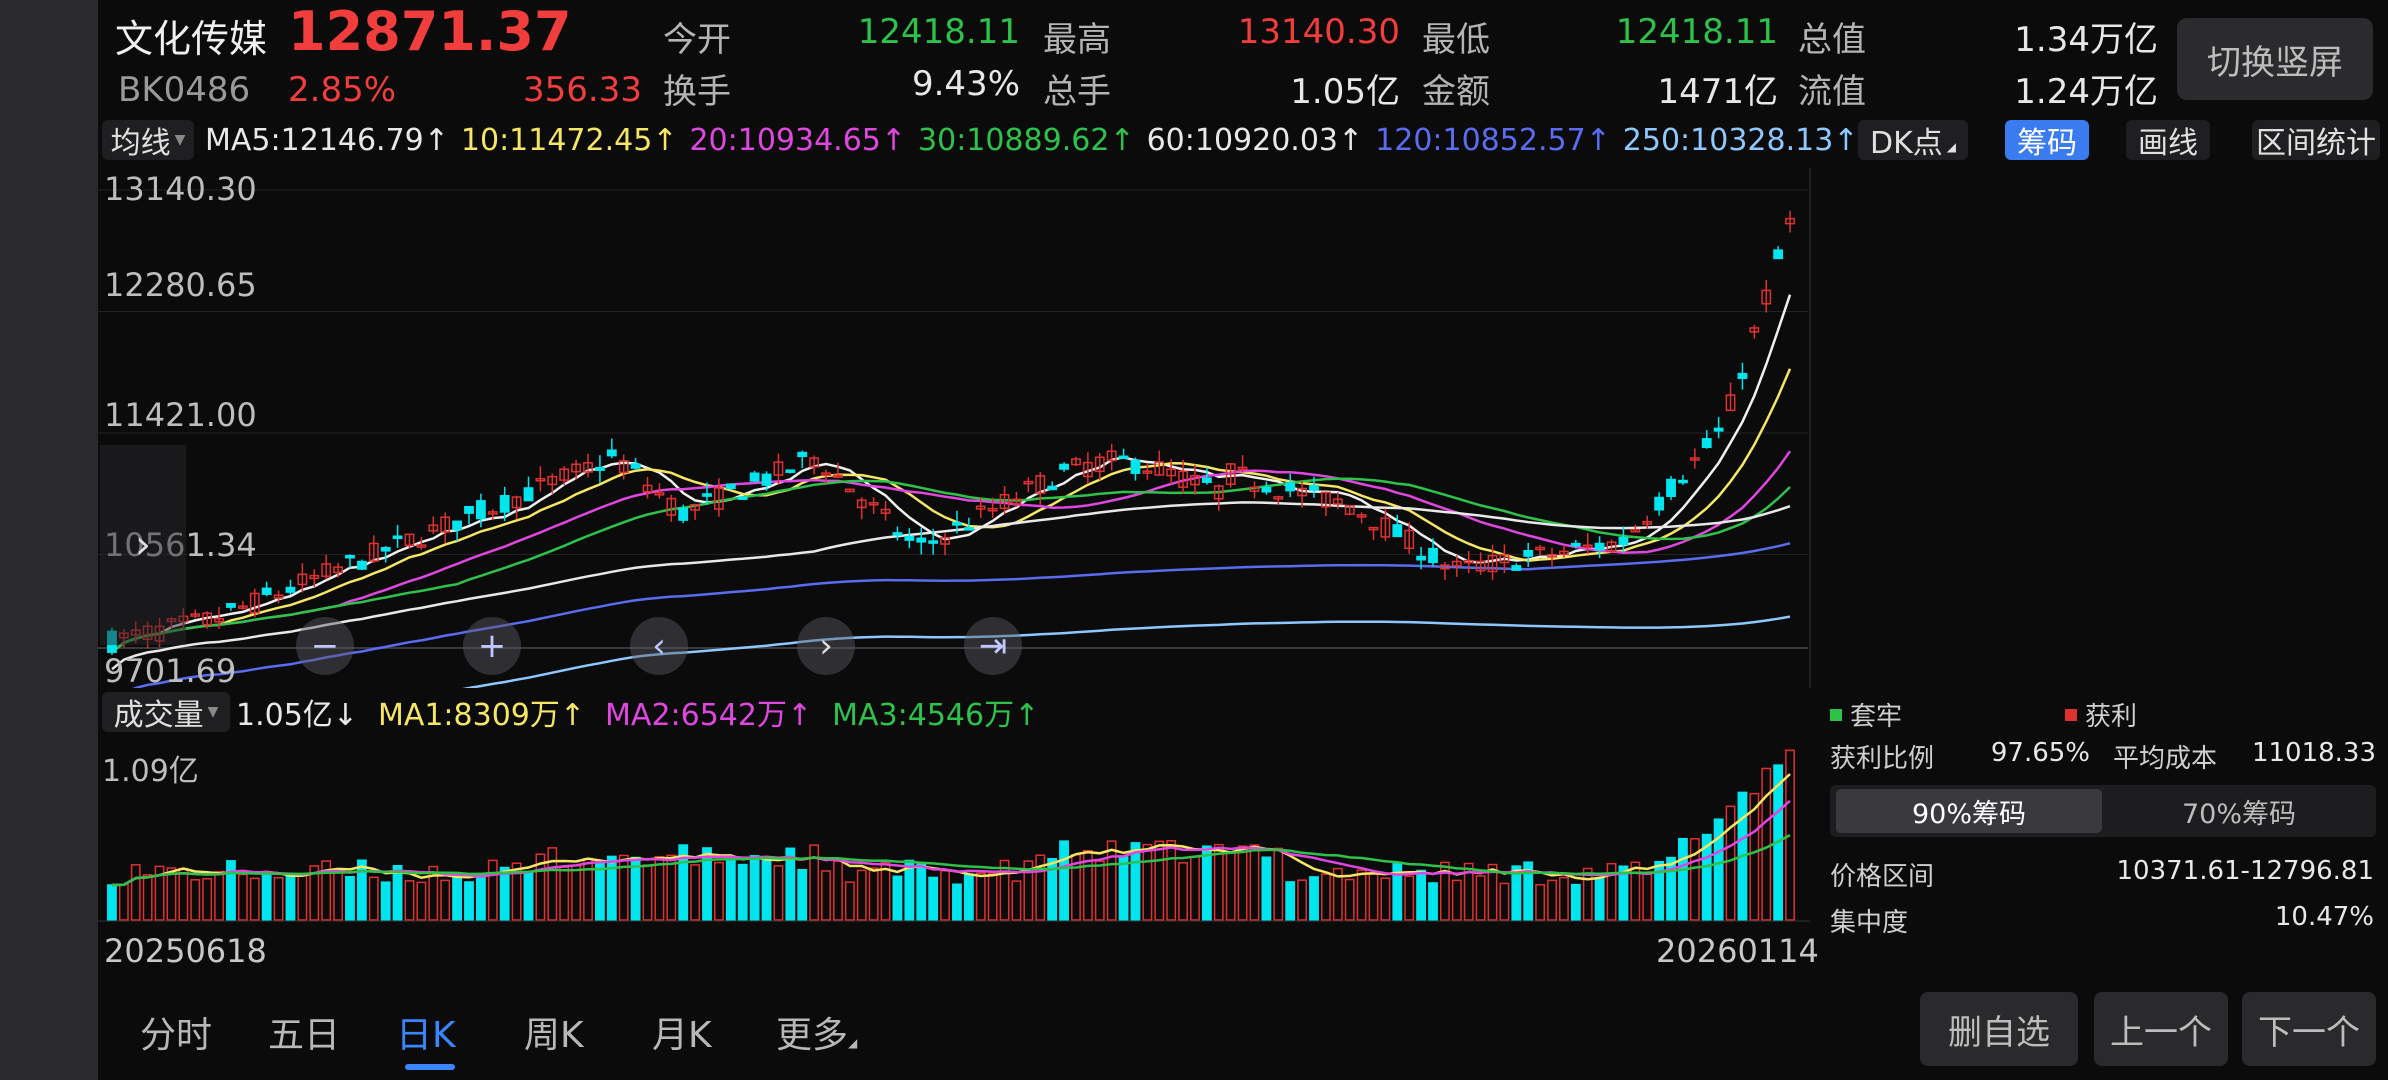 The image size is (2388, 1080). What do you see at coordinates (2047, 140) in the screenshot?
I see `chips-button: 筹码` at bounding box center [2047, 140].